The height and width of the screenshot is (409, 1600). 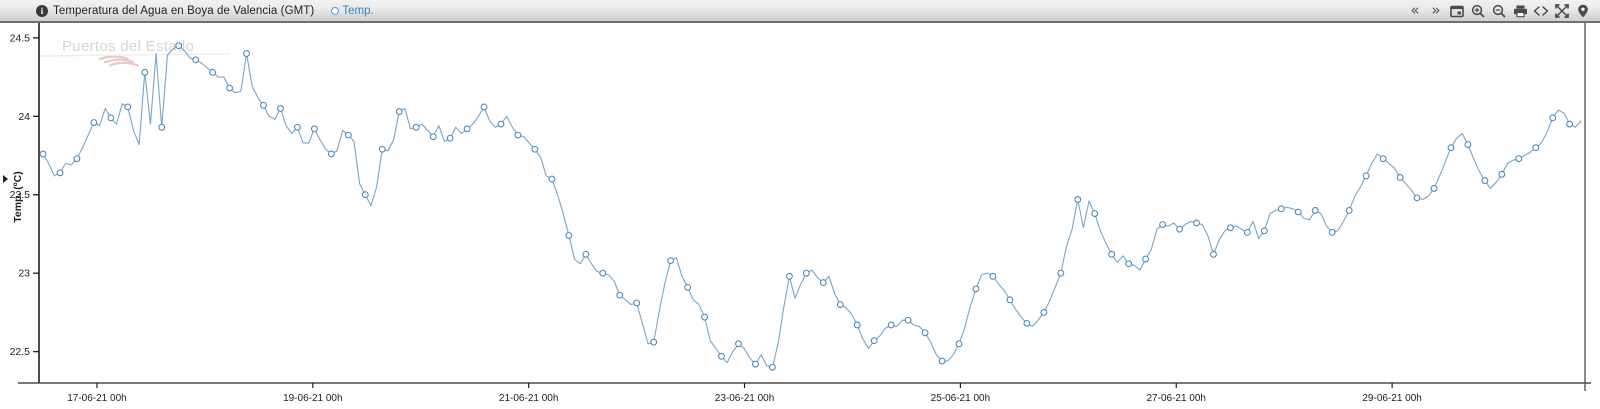 I want to click on svg-text: 25-06-21 00h, so click(x=961, y=398).